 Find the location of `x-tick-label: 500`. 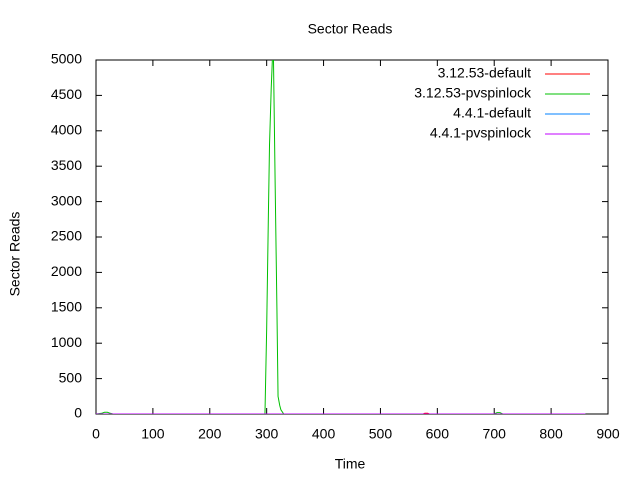

x-tick-label: 500 is located at coordinates (381, 434).